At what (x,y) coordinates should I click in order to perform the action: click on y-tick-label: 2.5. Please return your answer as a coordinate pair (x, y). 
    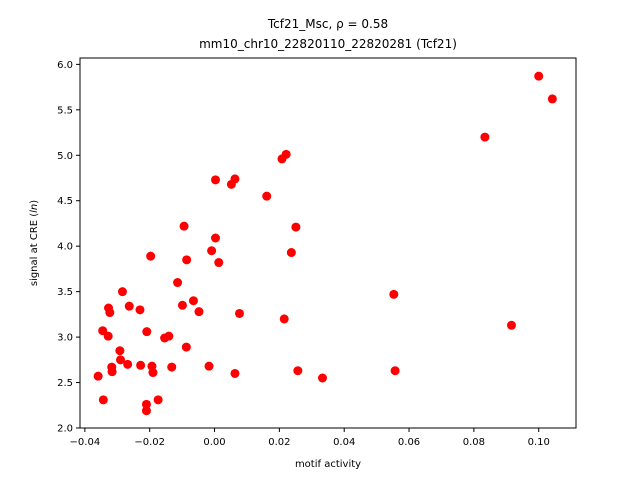
    Looking at the image, I should click on (65, 383).